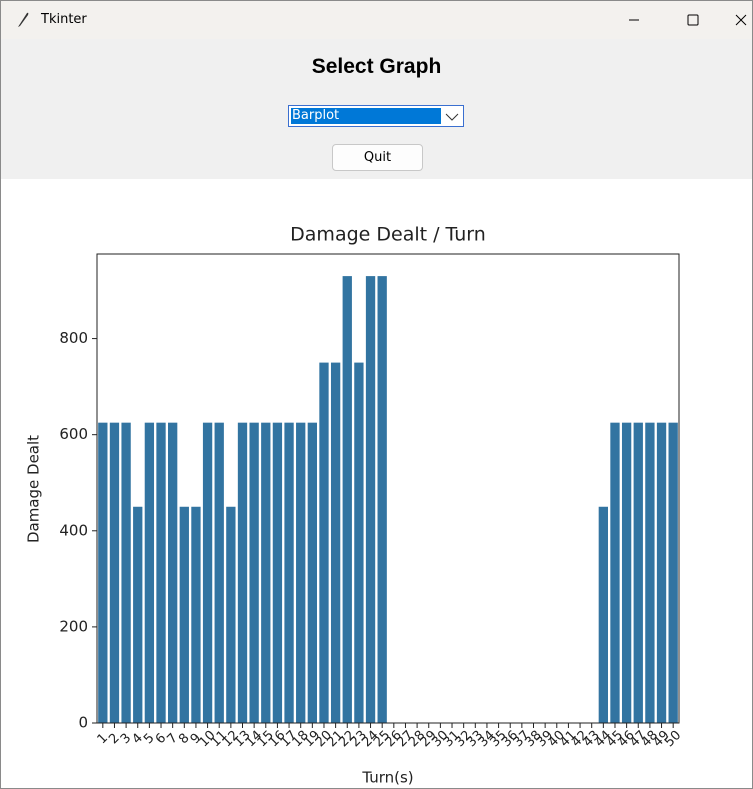 This screenshot has width=753, height=789. What do you see at coordinates (73, 434) in the screenshot?
I see `y-tick-label: 600` at bounding box center [73, 434].